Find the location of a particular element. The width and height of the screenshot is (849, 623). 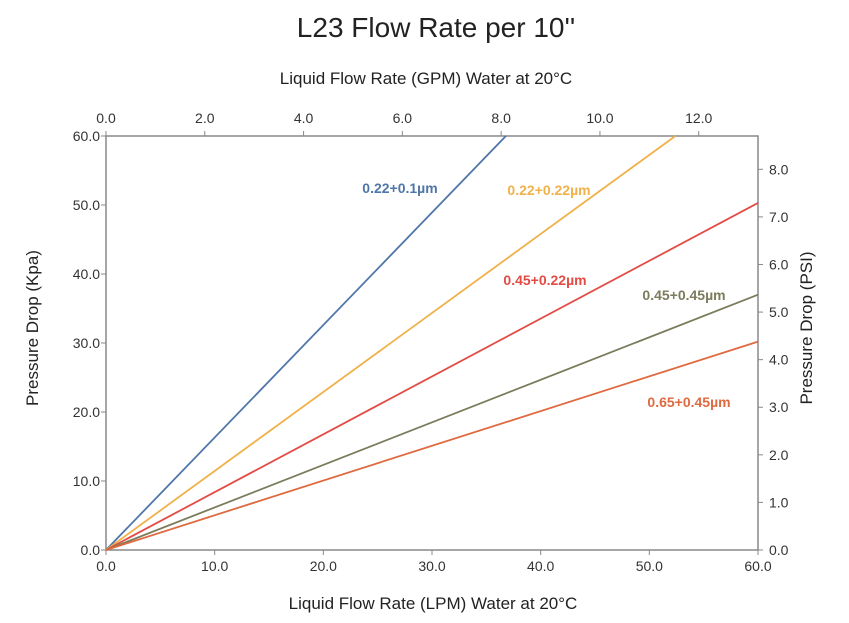

y2-tick-label: 7.0 is located at coordinates (779, 217).